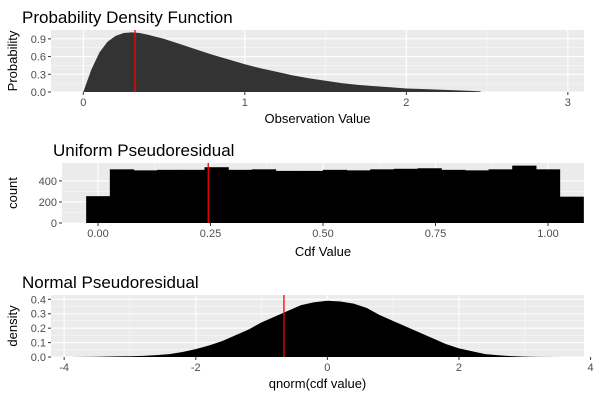 The height and width of the screenshot is (400, 600). What do you see at coordinates (48, 203) in the screenshot?
I see `uniform-y-tick-label: 200` at bounding box center [48, 203].